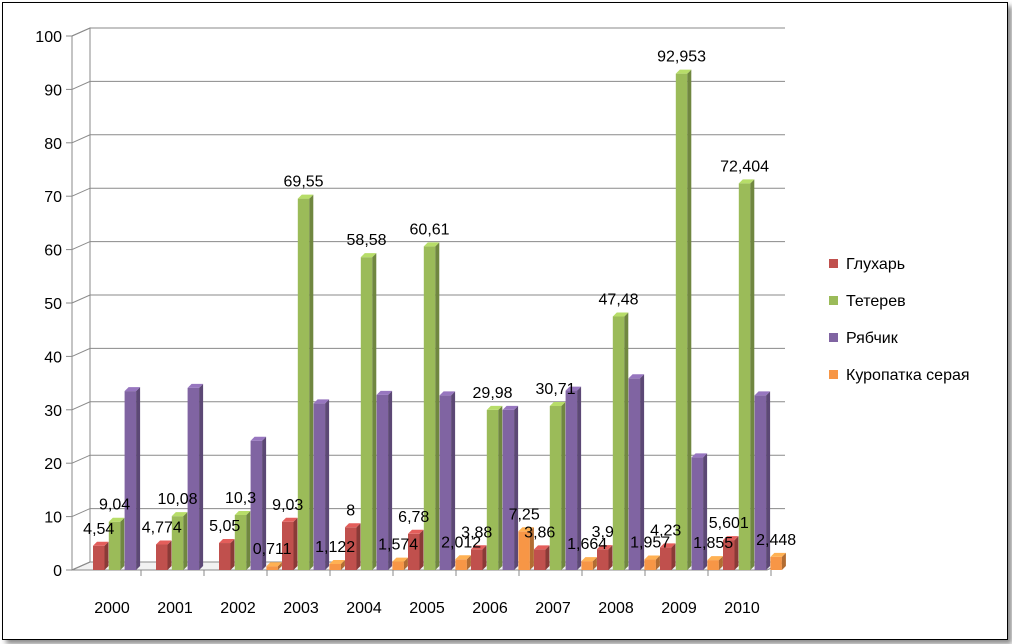  I want to click on legend-label: Тетерев, so click(876, 301).